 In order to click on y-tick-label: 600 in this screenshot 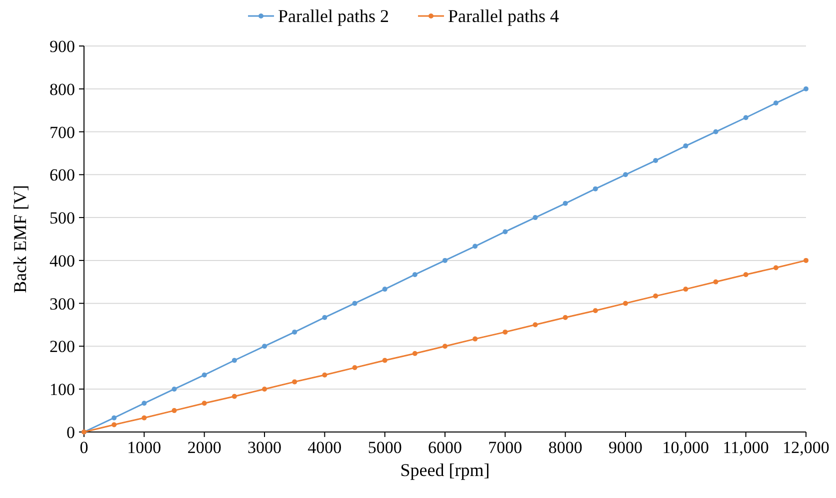, I will do `click(62, 175)`.